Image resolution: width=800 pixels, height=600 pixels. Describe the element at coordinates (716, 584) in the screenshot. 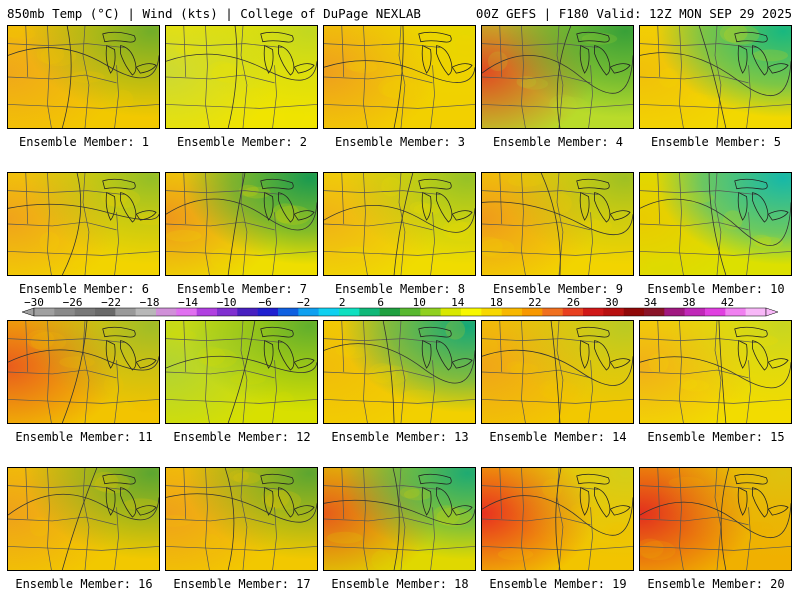

I see `ensemble-member-label: Ensemble Member: 20` at that location.